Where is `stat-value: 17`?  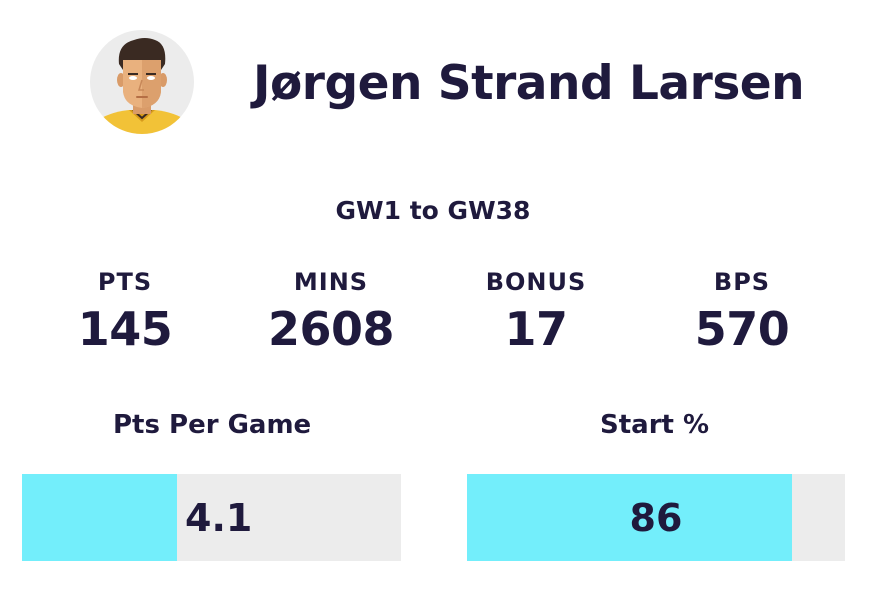 stat-value: 17 is located at coordinates (536, 329).